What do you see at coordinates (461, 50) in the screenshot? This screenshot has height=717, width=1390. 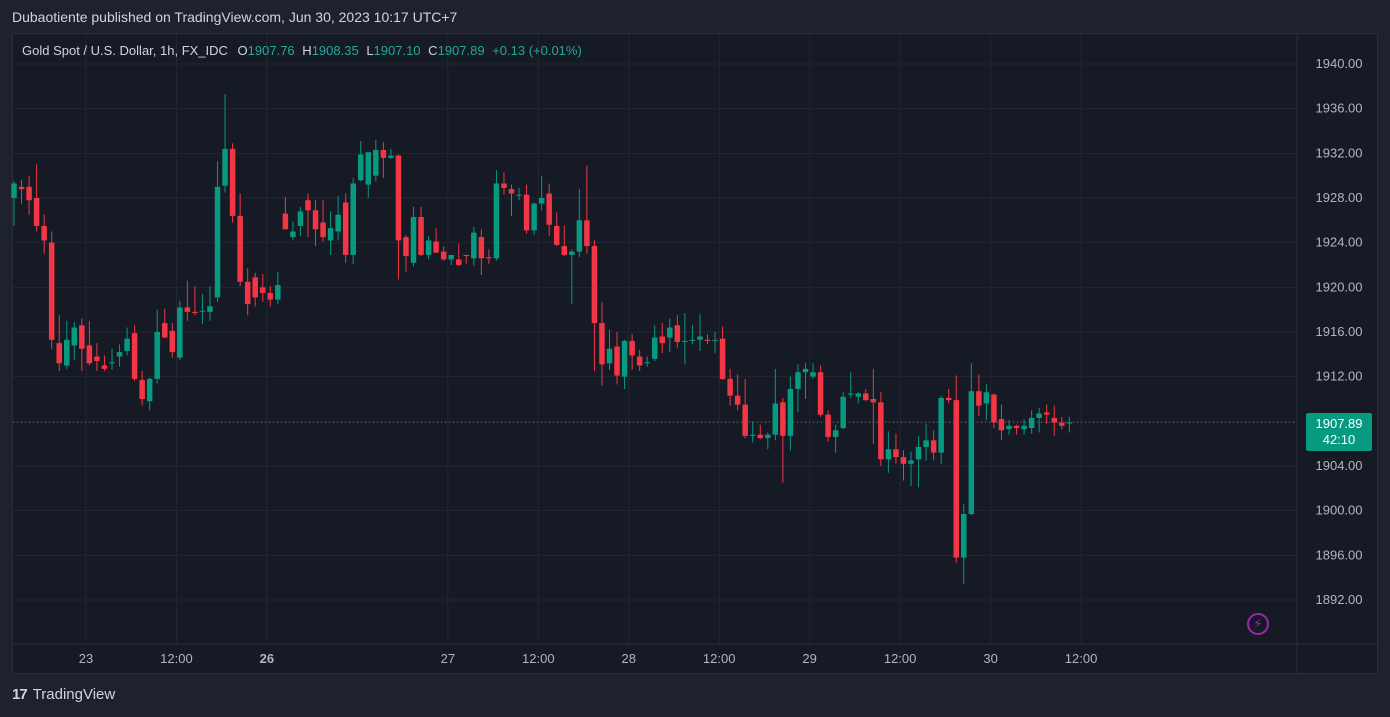 I see `legend-close-value: 1907.89` at bounding box center [461, 50].